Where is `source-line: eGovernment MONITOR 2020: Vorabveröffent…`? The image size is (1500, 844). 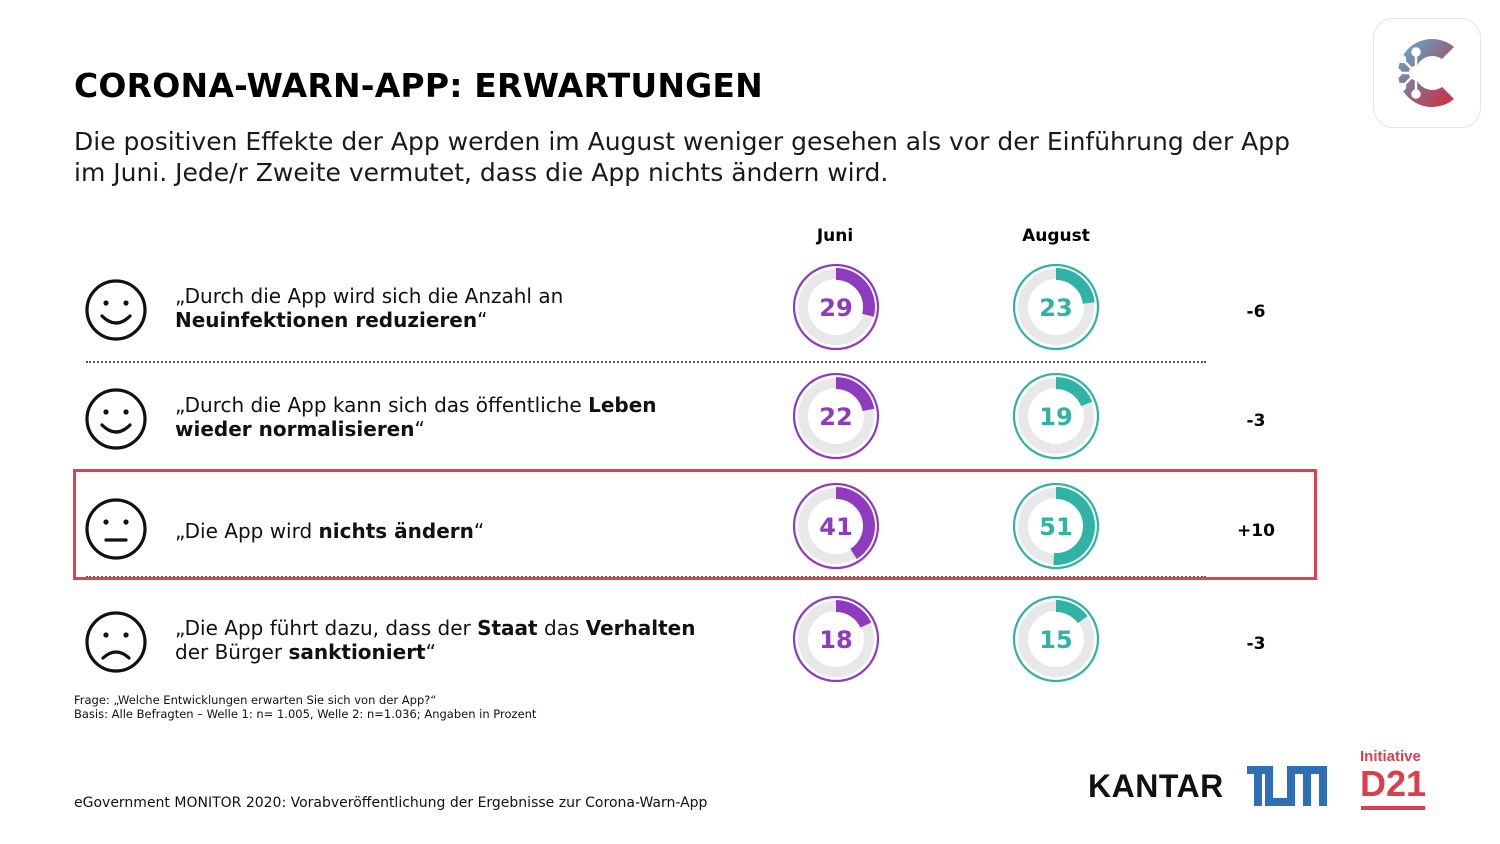
source-line: eGovernment MONITOR 2020: Vorabveröffent… is located at coordinates (391, 803).